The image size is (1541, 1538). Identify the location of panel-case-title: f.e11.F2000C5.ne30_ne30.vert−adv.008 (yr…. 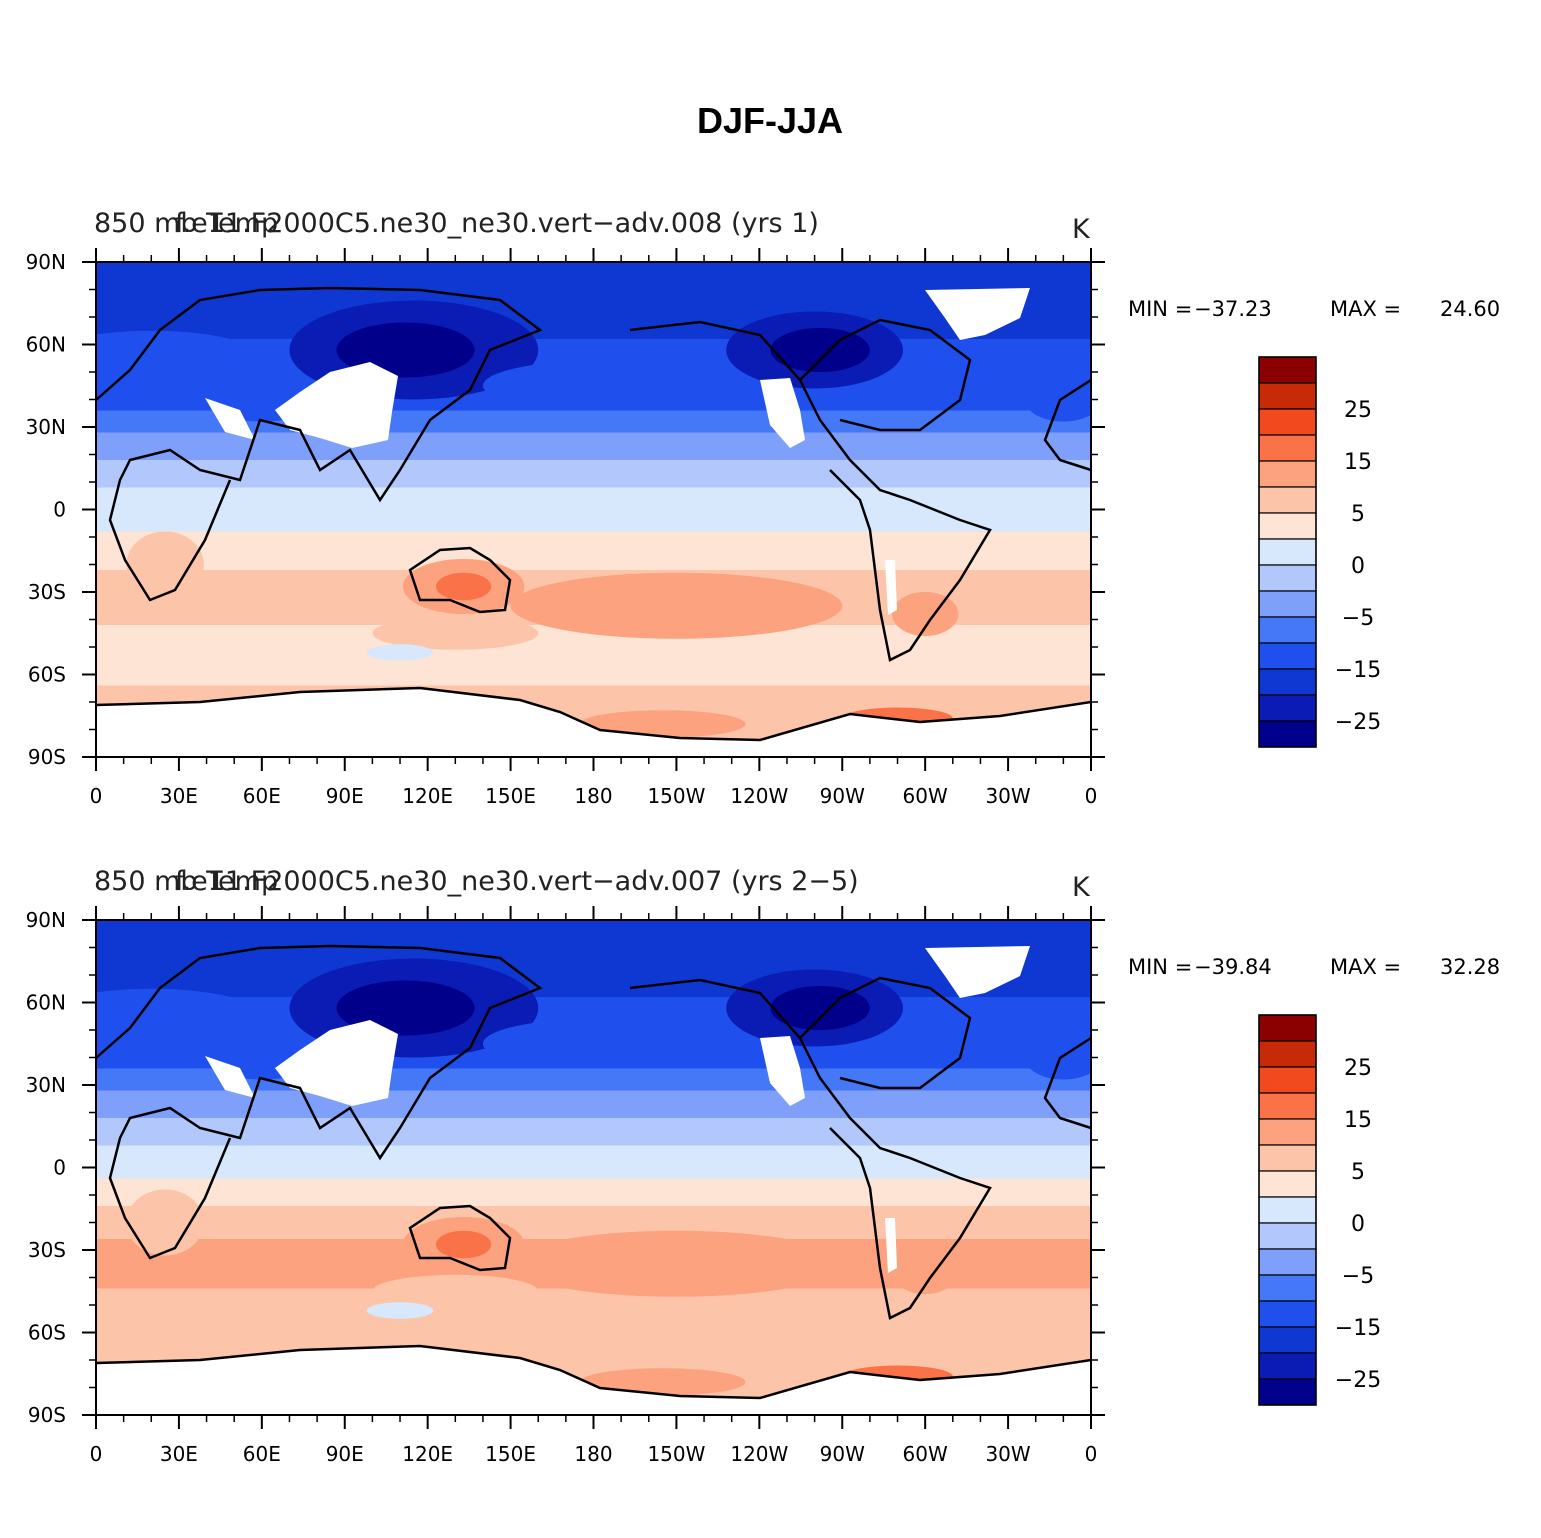
(497, 223).